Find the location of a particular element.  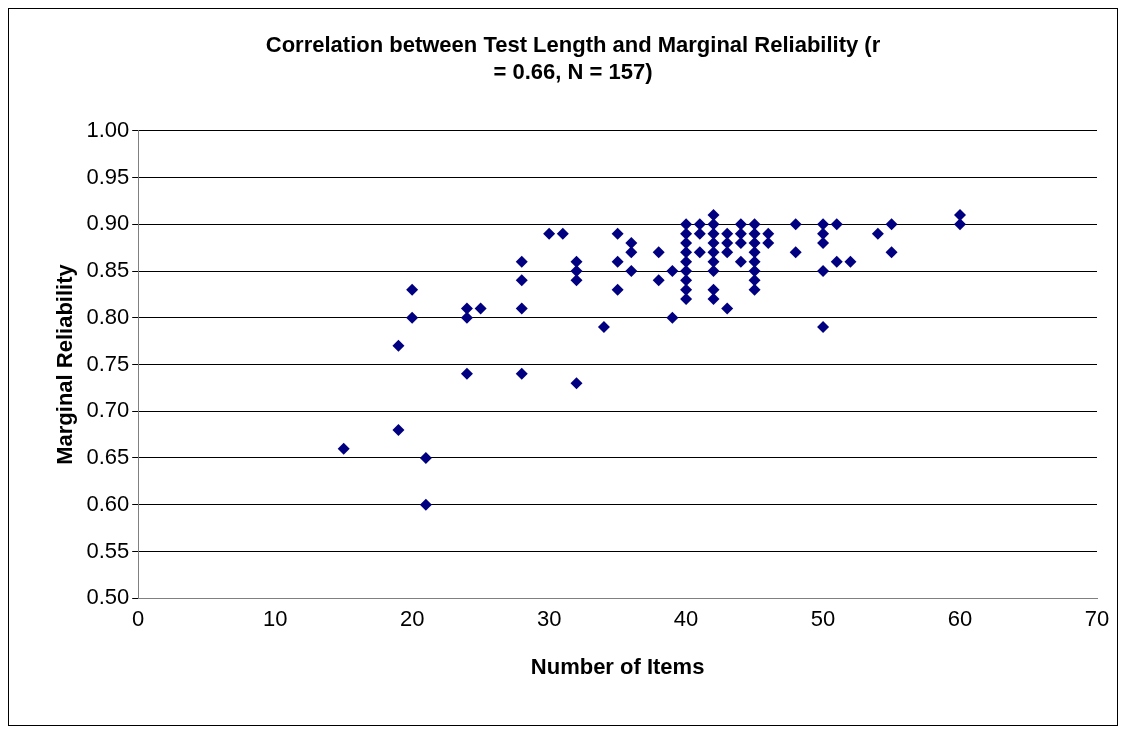

y-tick-label: 0.65 is located at coordinates (108, 457).